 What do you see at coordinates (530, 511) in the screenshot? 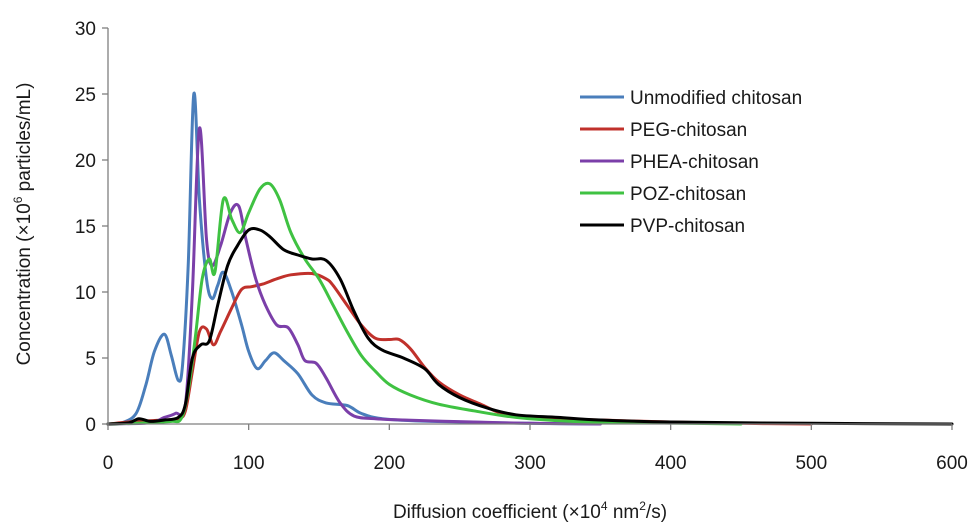
I see `x-axis-title: Diffusion coefficient (×104 nm2/s)` at bounding box center [530, 511].